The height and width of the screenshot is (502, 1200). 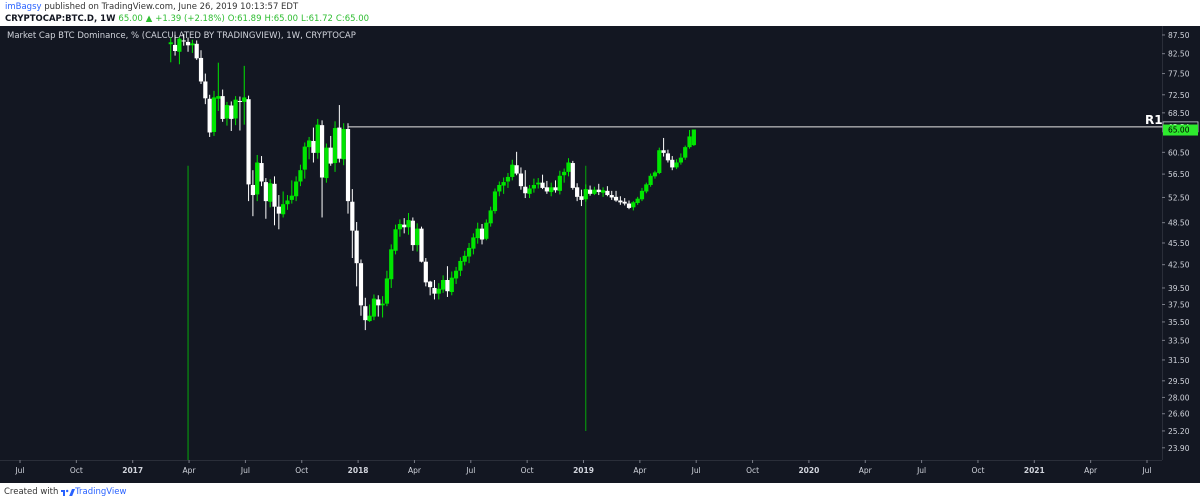 What do you see at coordinates (808, 470) in the screenshot?
I see `x-tick-label: 2020` at bounding box center [808, 470].